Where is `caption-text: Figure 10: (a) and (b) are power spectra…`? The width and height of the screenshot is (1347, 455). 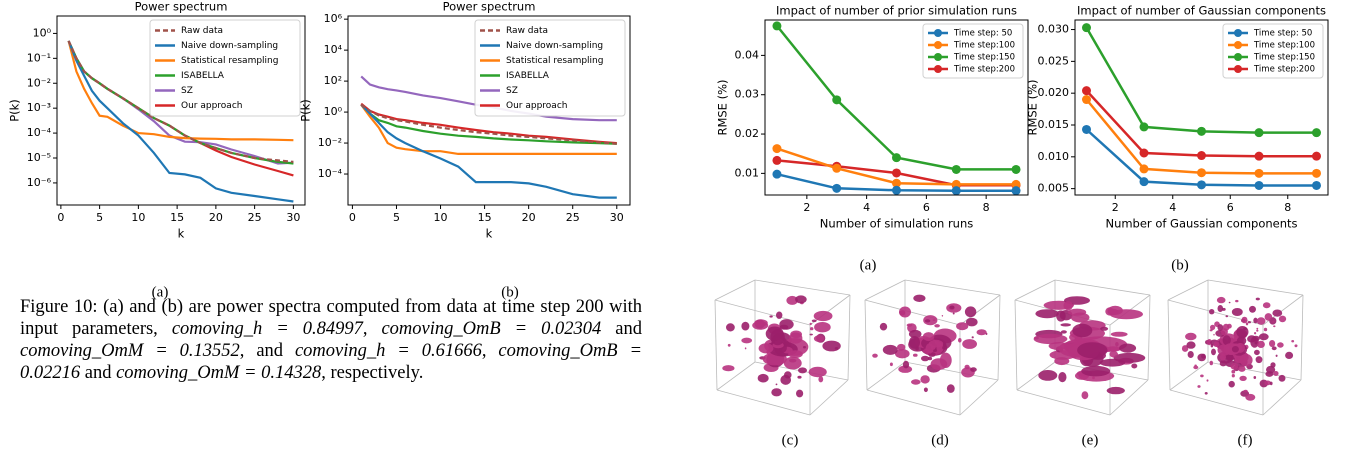
caption-text: Figure 10: (a) and (b) are power spectra… is located at coordinates (331, 318).